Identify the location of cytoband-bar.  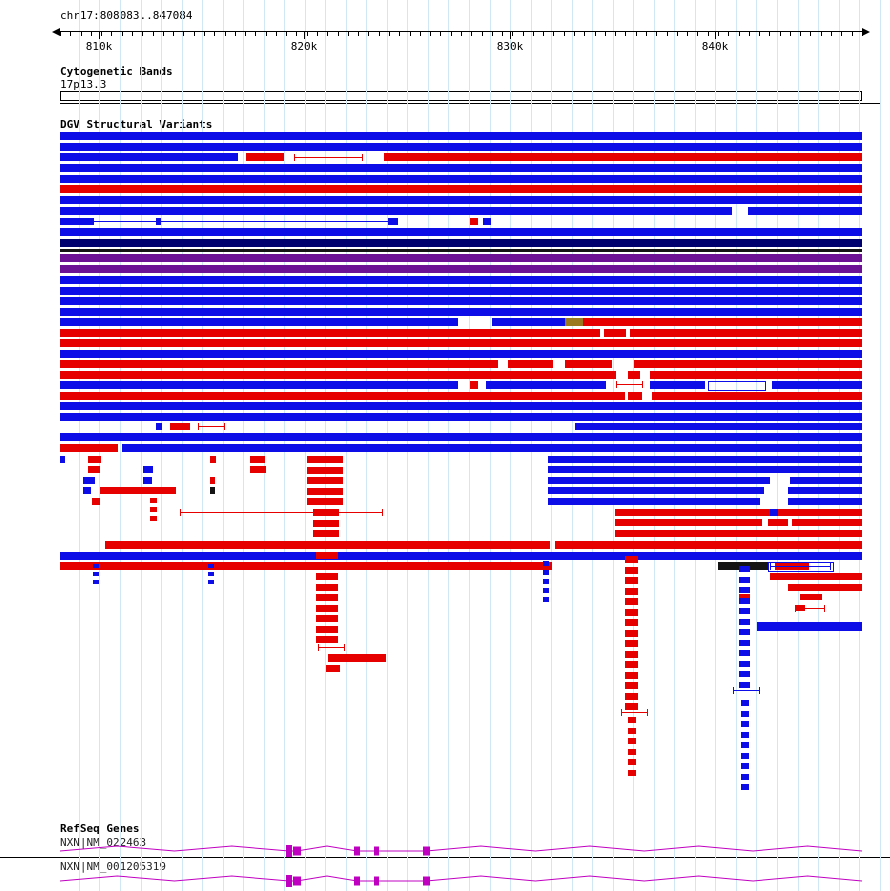
(461, 96).